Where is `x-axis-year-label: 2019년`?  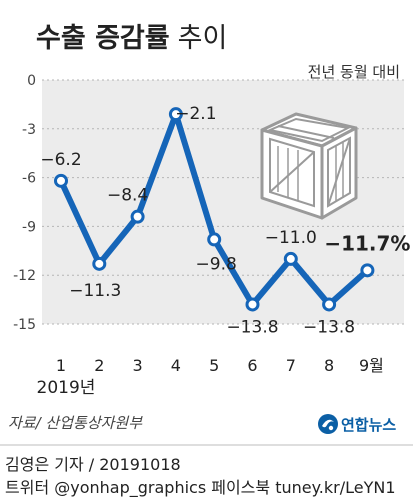
x-axis-year-label: 2019년 is located at coordinates (66, 388).